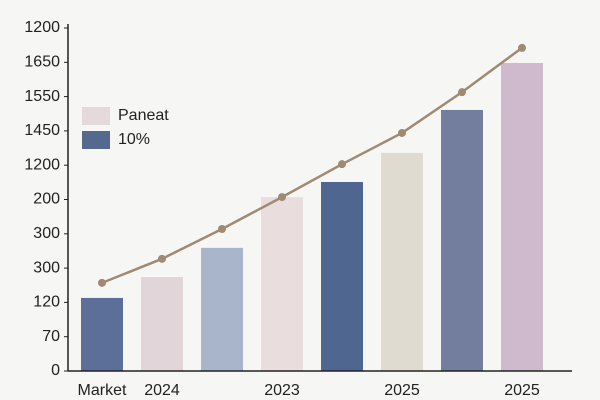  What do you see at coordinates (102, 390) in the screenshot?
I see `x-tick-label: Market` at bounding box center [102, 390].